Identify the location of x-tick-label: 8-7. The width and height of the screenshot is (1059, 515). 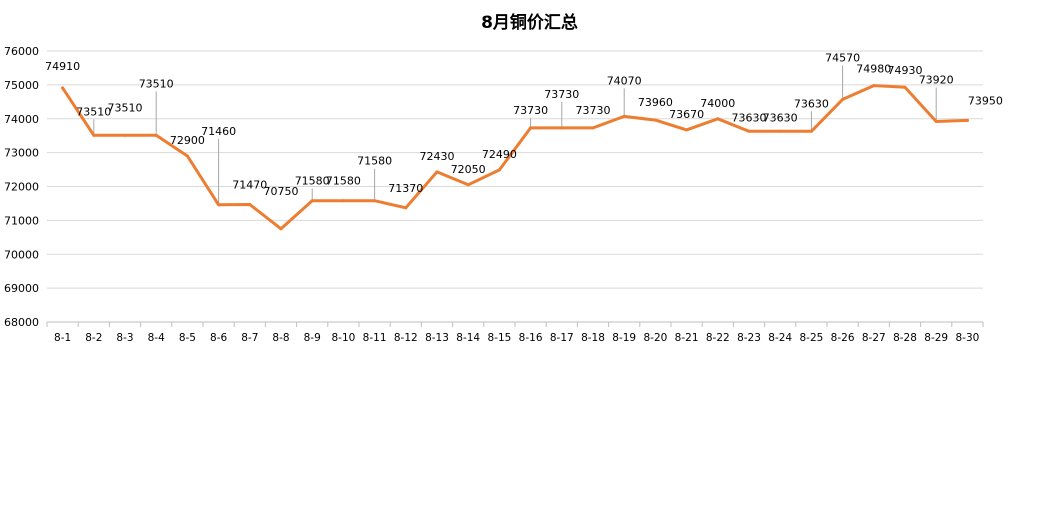
(249, 338).